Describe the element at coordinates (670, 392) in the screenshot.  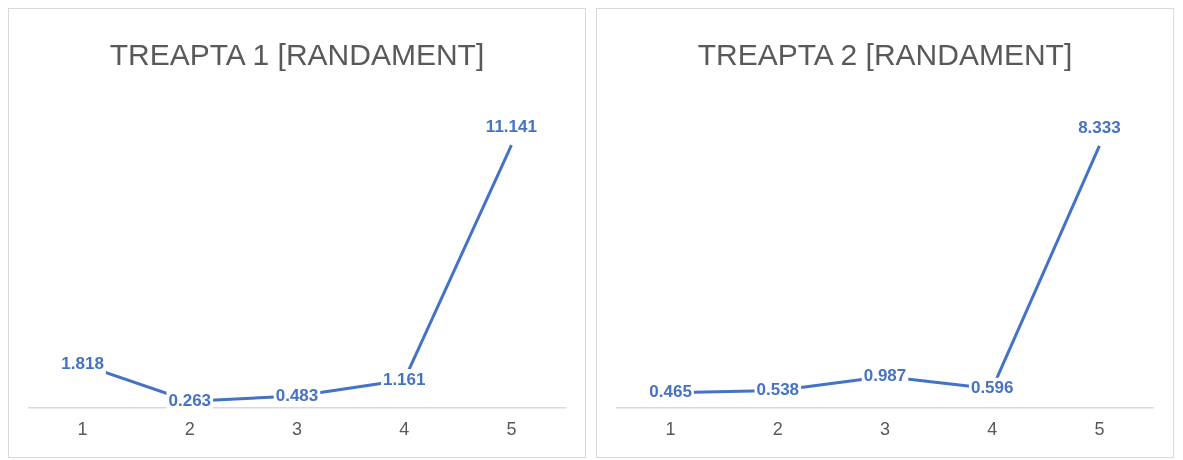
I see `data-label: 0.465` at that location.